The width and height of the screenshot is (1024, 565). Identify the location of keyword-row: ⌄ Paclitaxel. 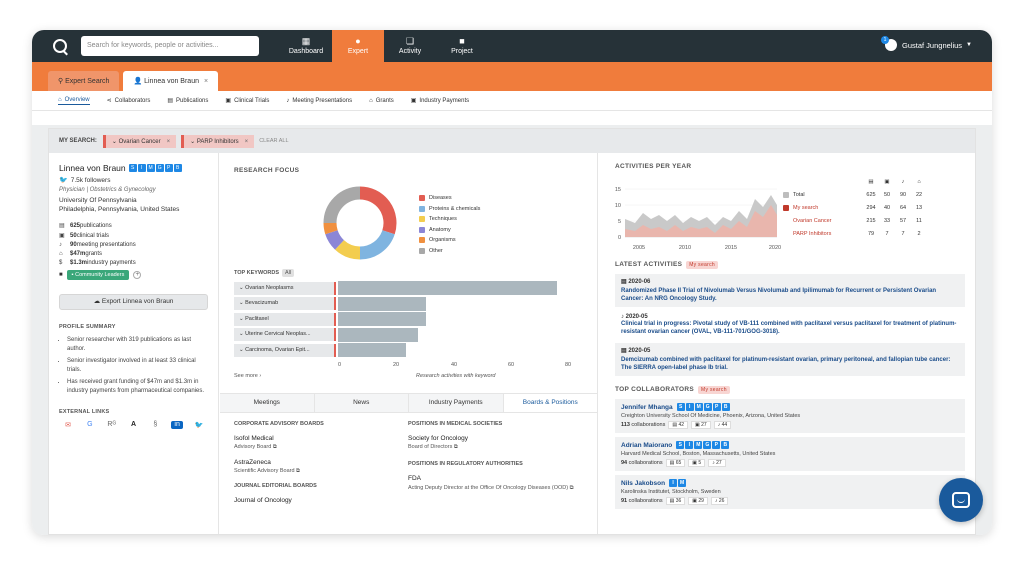
(330, 319).